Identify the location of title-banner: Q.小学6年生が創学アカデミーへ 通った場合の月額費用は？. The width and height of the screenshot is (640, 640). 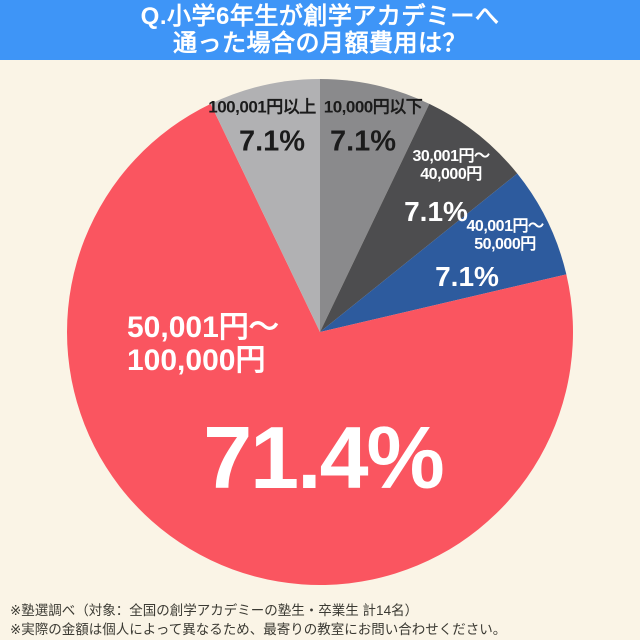
(320, 30).